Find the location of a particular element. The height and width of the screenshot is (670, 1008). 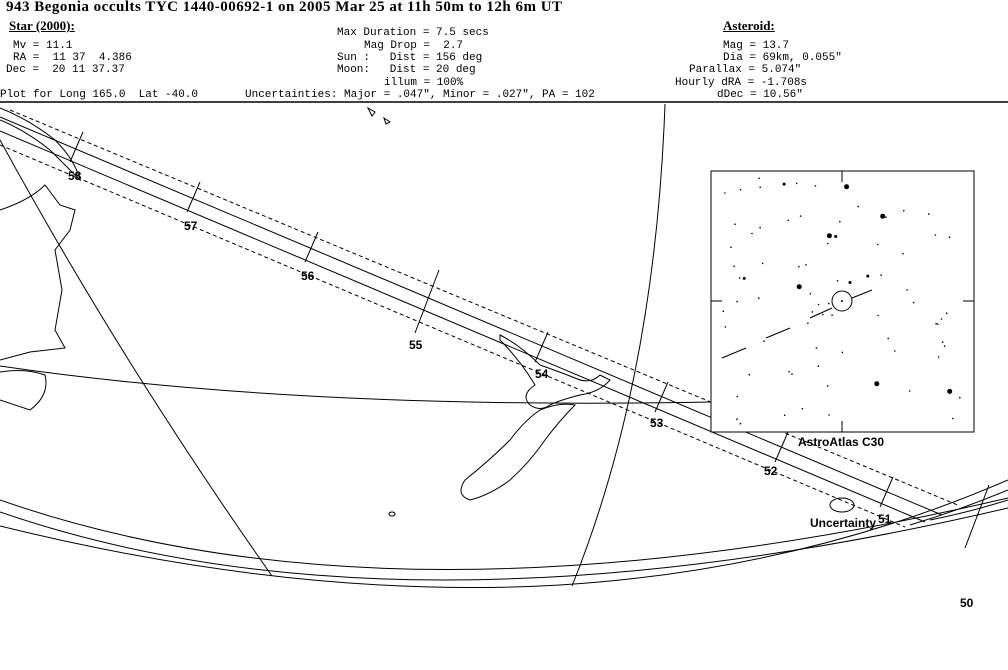

time-tick-label: 56 is located at coordinates (308, 276).